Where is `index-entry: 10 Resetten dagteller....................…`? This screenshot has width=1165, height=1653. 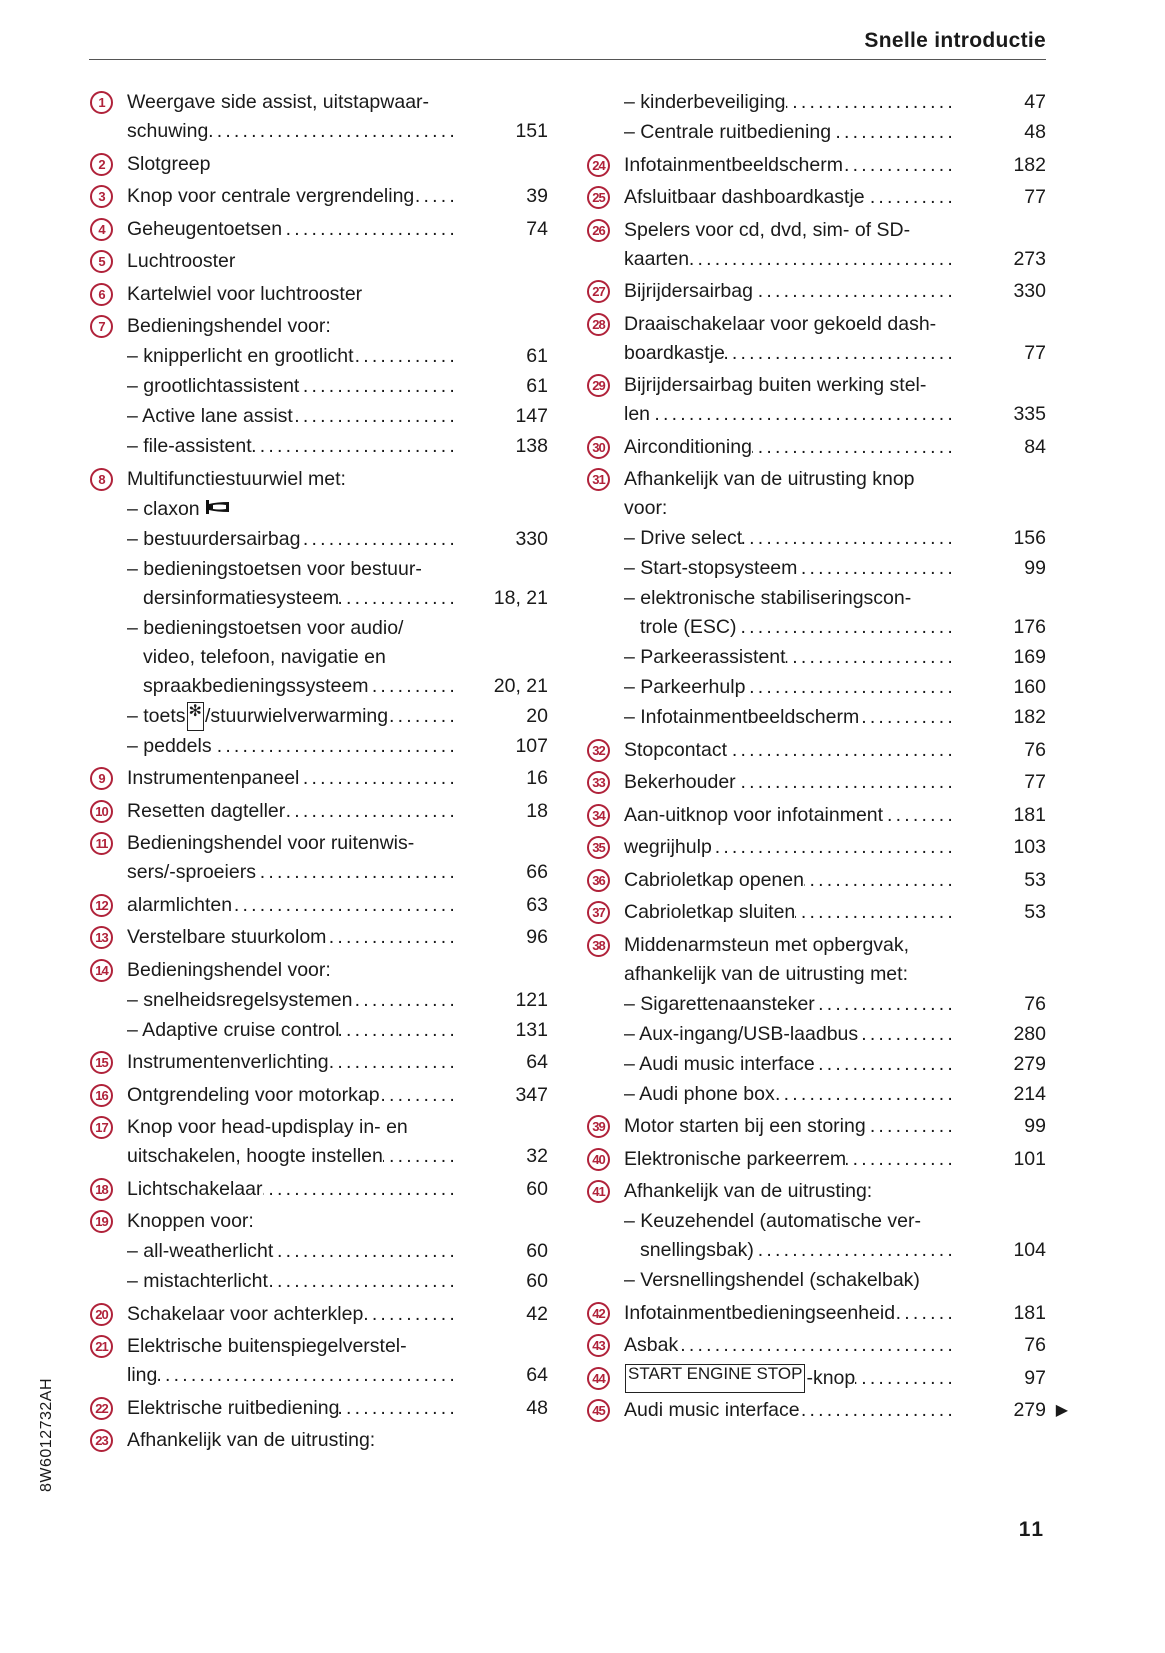
index-entry: 10 Resetten dagteller....................… is located at coordinates (318, 811).